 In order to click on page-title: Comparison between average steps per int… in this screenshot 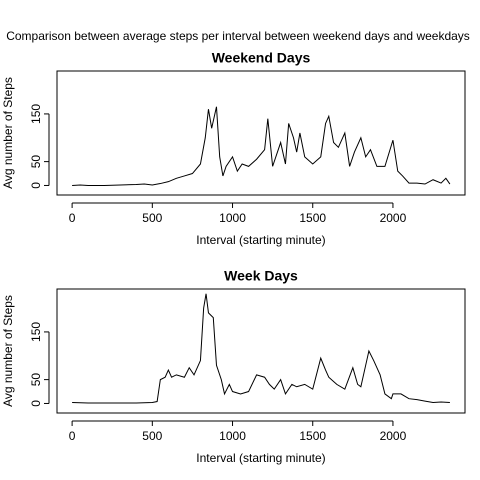, I will do `click(238, 36)`.